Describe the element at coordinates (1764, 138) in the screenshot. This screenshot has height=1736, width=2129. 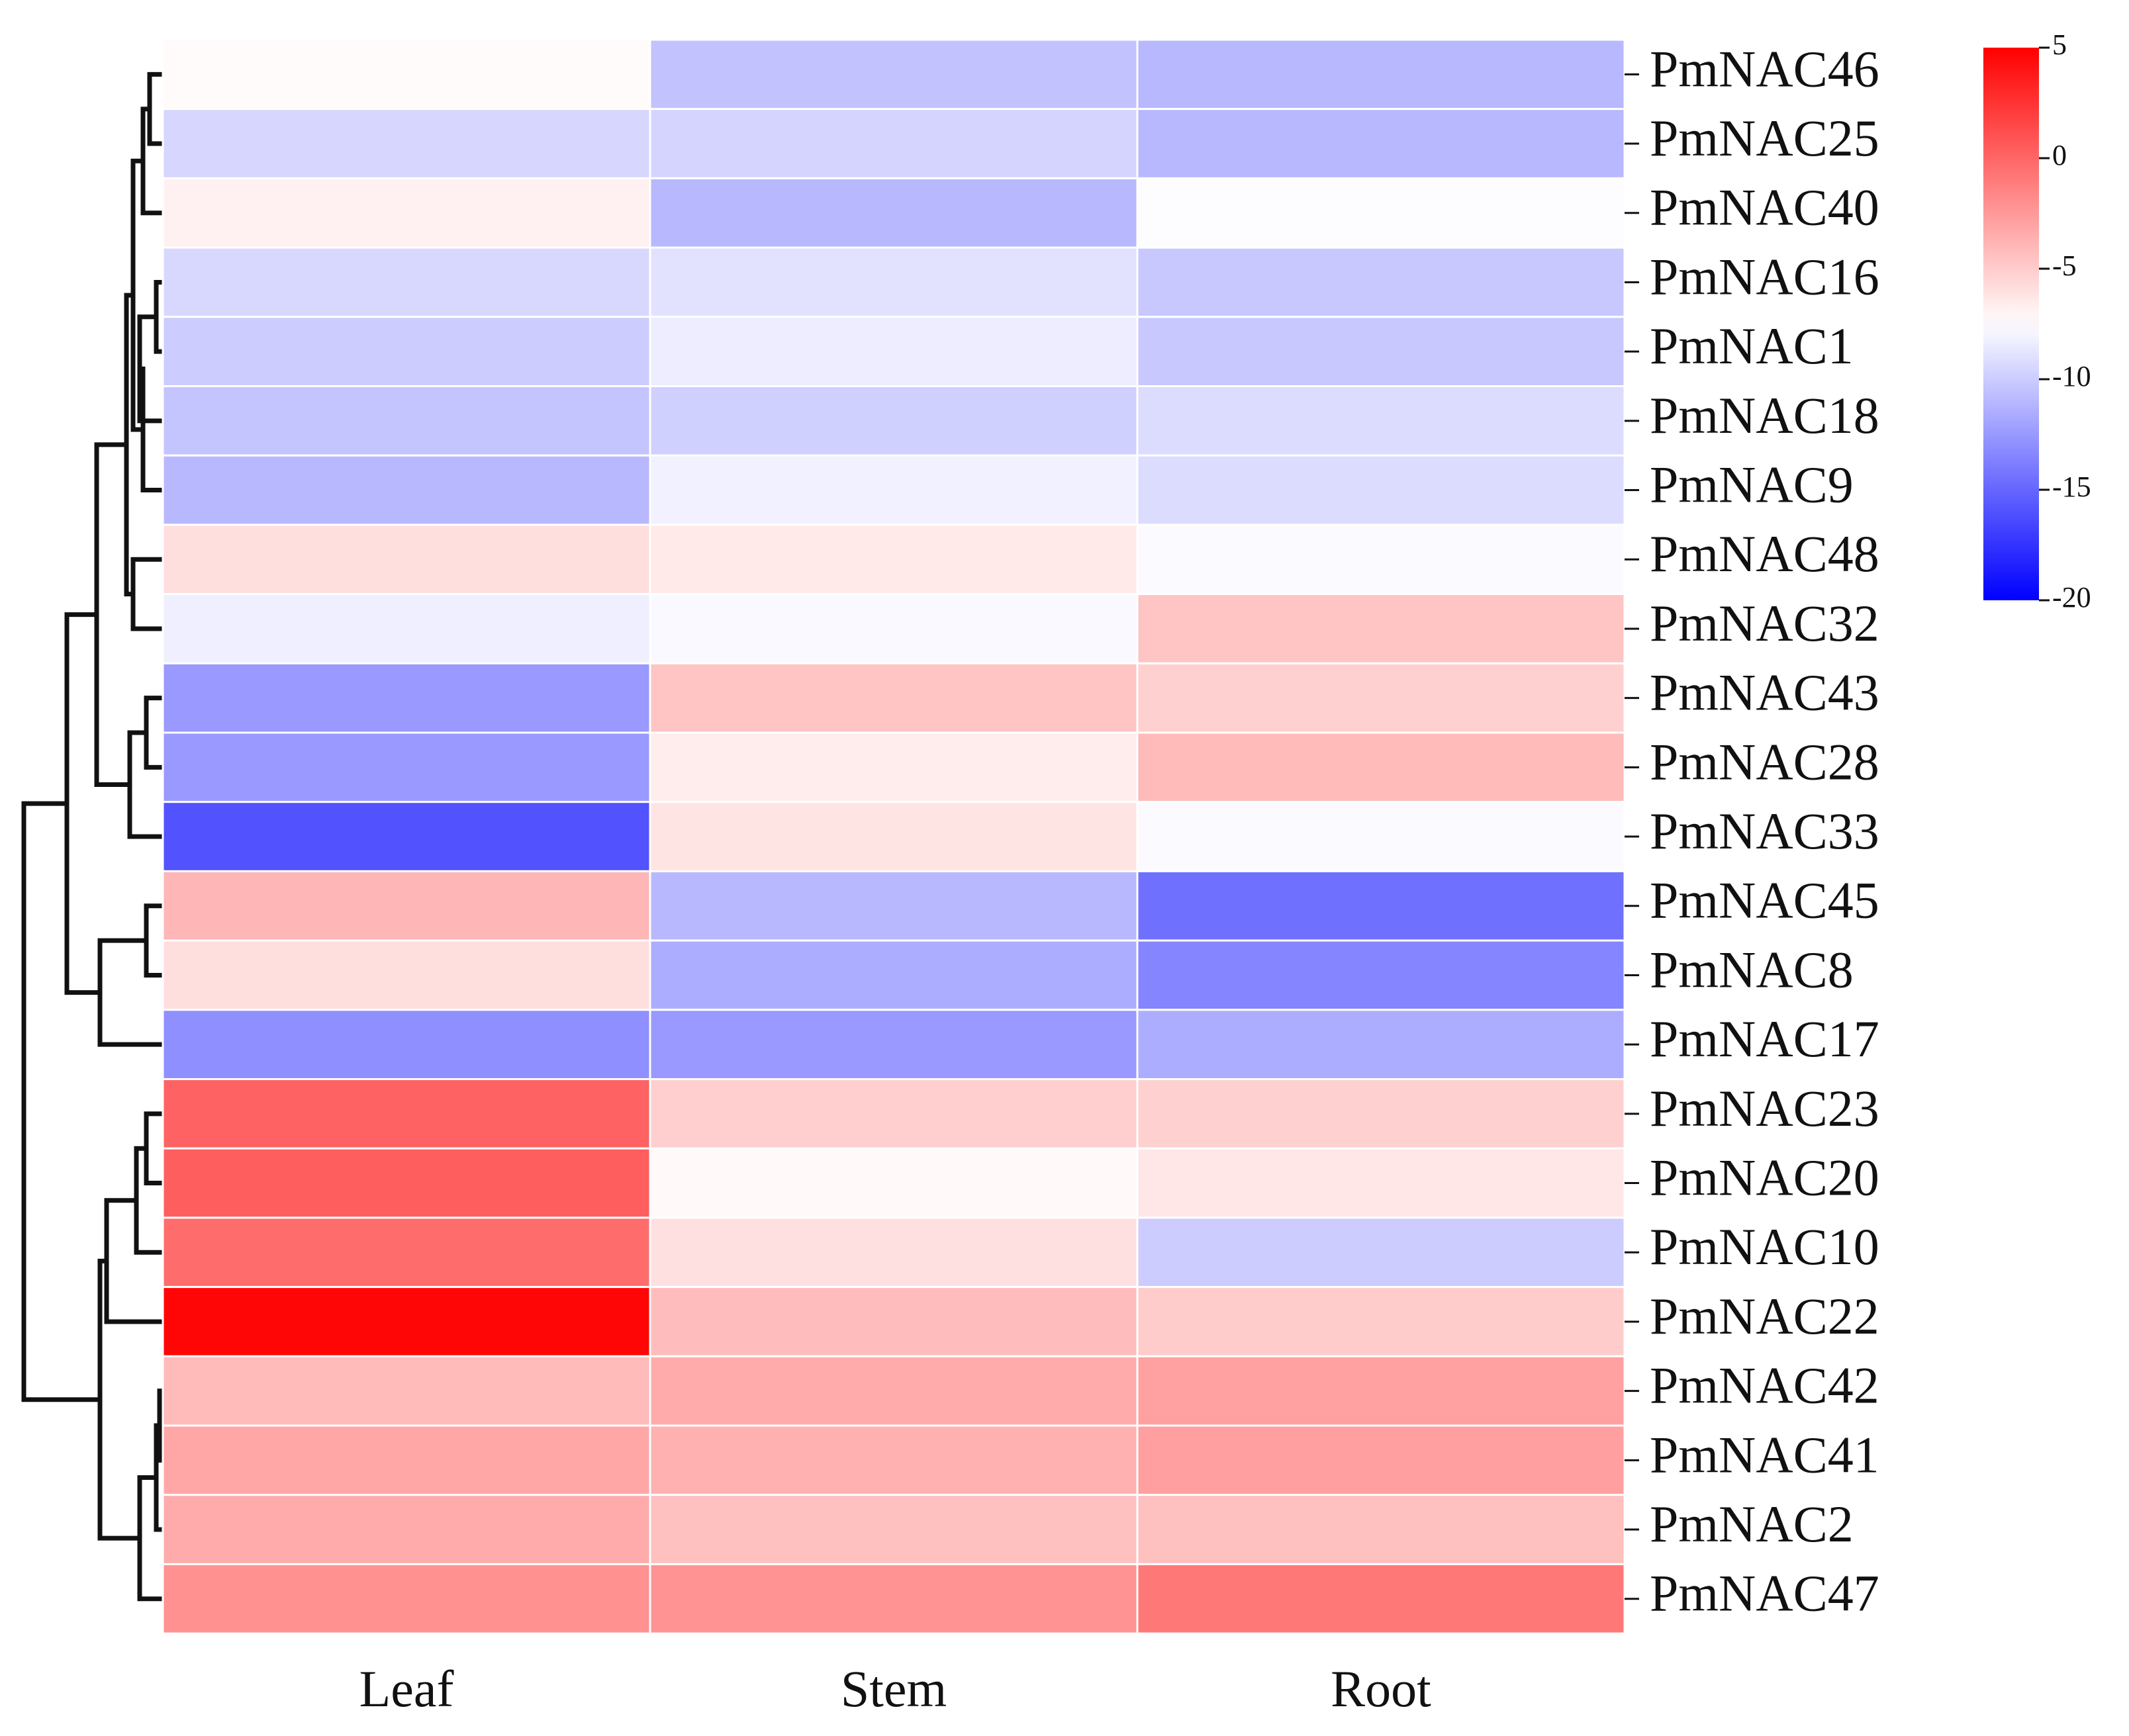
I see `row-label: PmNAC25` at that location.